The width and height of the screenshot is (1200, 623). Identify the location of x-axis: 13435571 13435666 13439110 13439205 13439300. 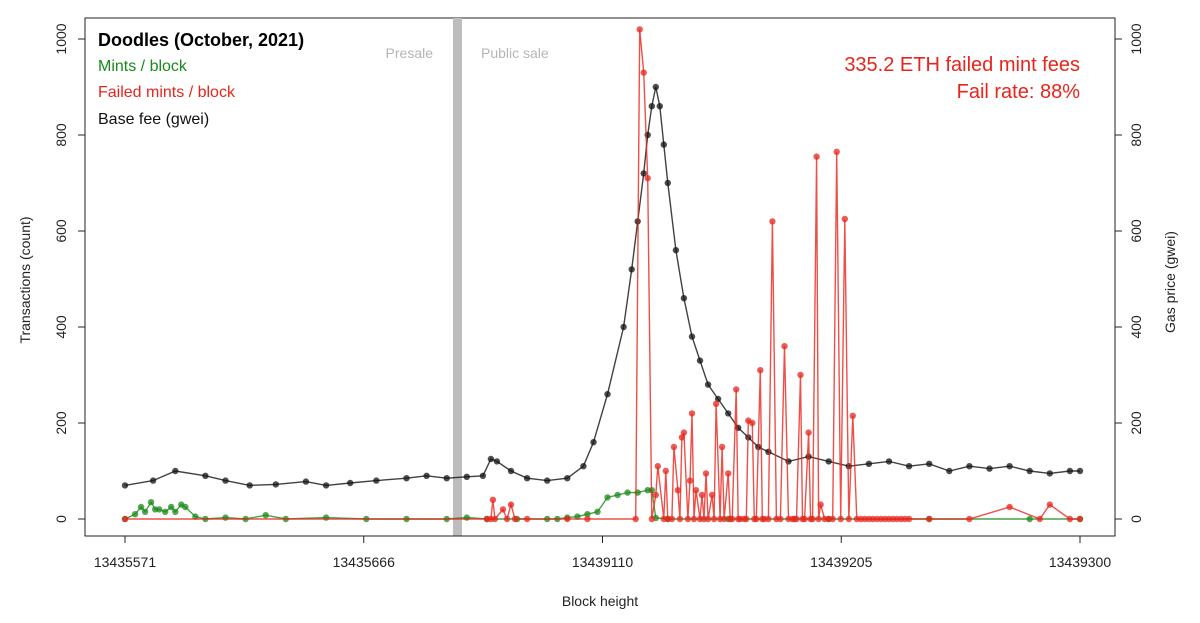
(603, 552).